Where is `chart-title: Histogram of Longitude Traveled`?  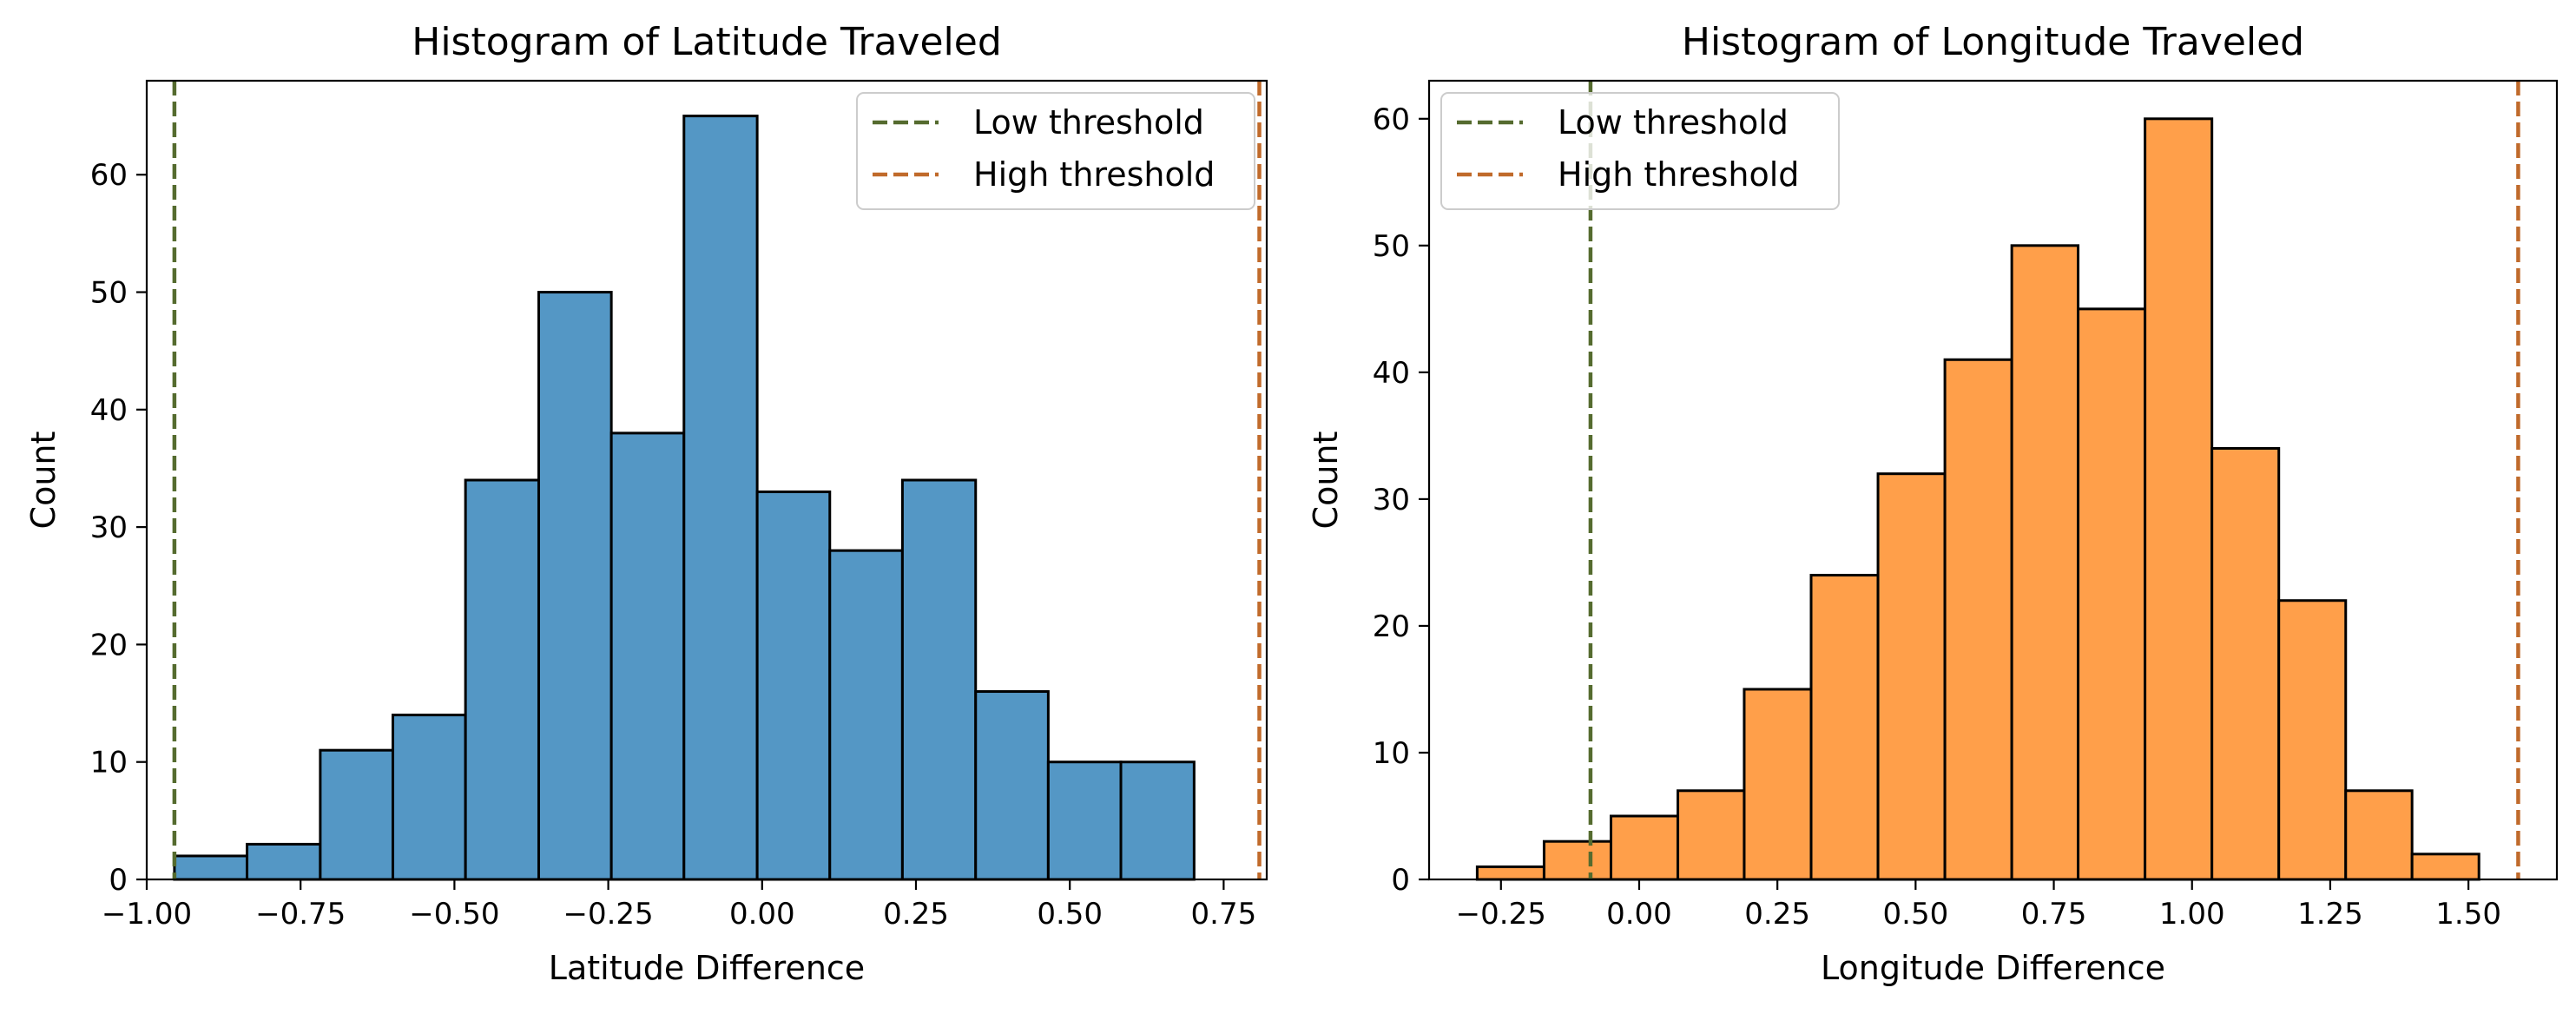 chart-title: Histogram of Longitude Traveled is located at coordinates (1993, 42).